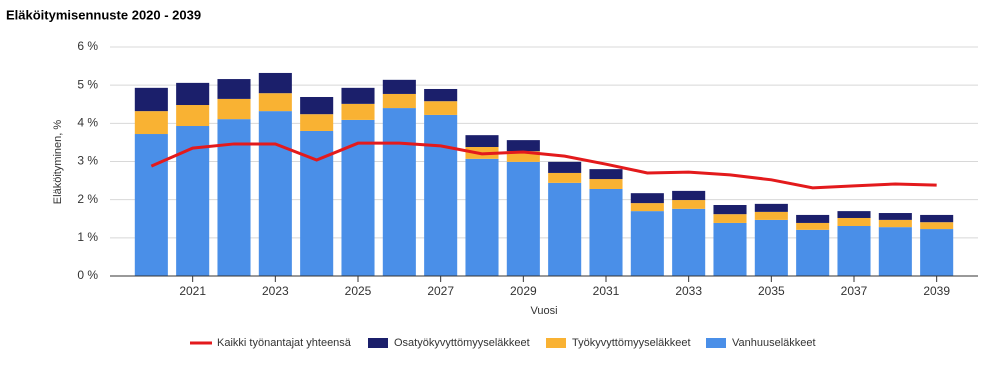 The height and width of the screenshot is (365, 989). What do you see at coordinates (462, 343) in the screenshot?
I see `legend-label: Osatyökyvyttömyyseläkkeet` at bounding box center [462, 343].